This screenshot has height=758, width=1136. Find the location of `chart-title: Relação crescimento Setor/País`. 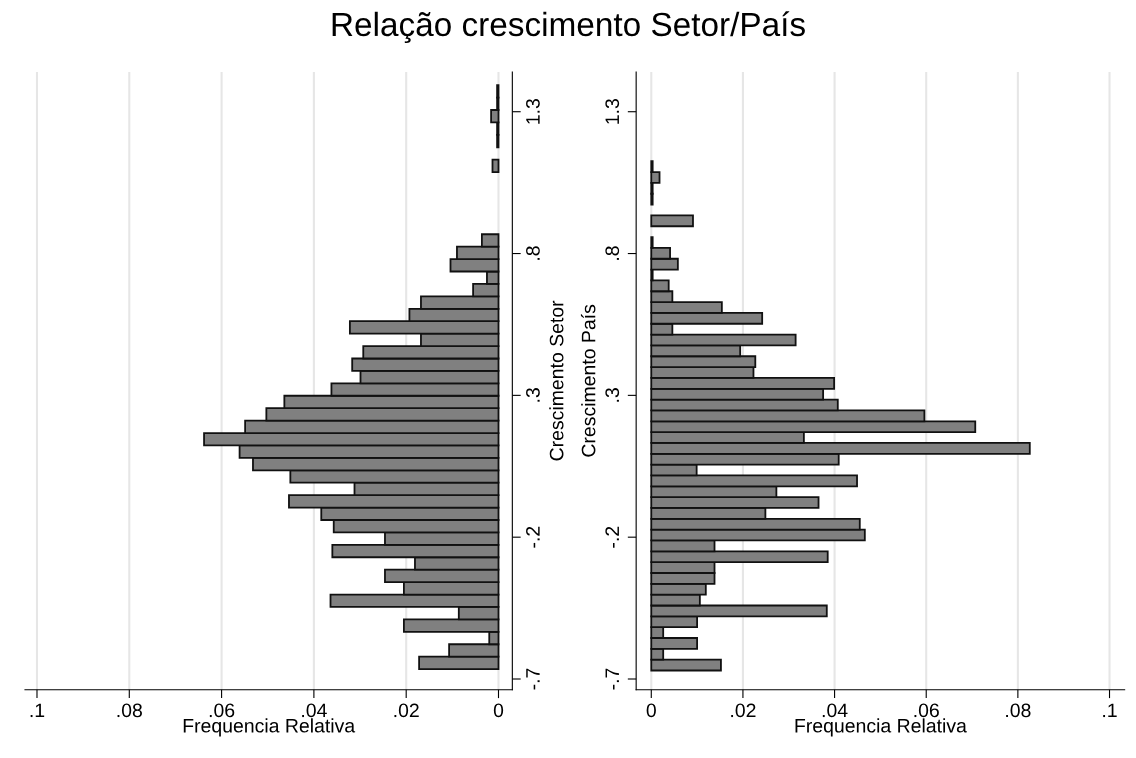

chart-title: Relação crescimento Setor/País is located at coordinates (568, 27).